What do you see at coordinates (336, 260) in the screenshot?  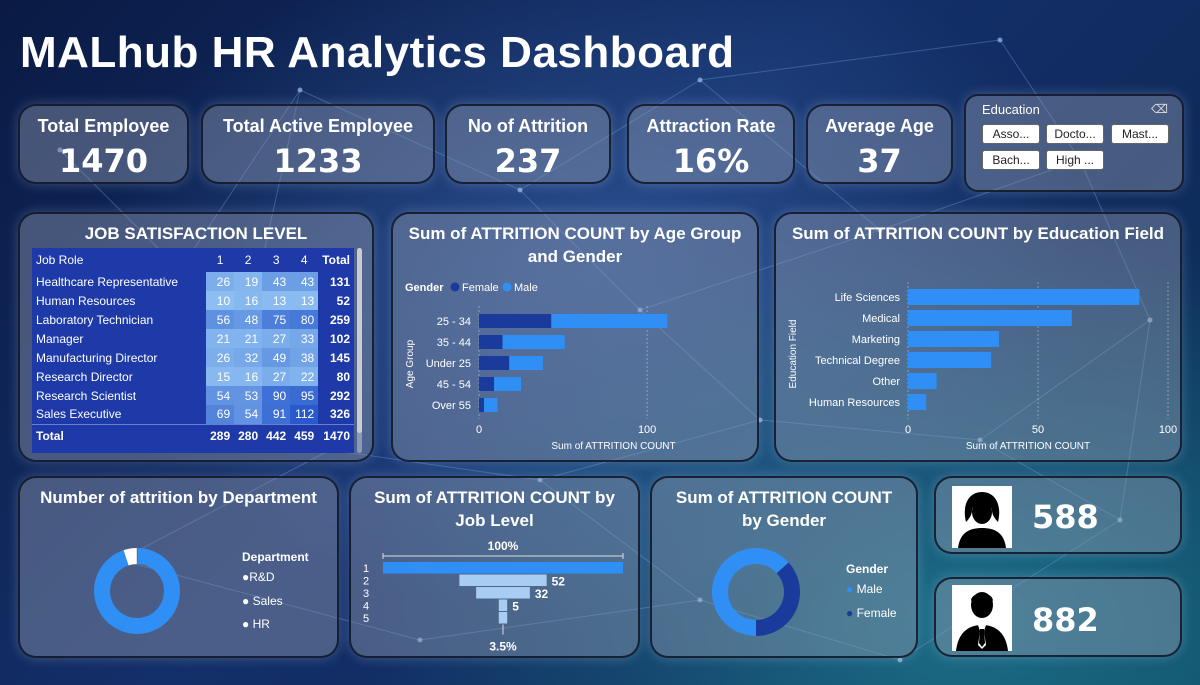 I see `column-header: Total` at bounding box center [336, 260].